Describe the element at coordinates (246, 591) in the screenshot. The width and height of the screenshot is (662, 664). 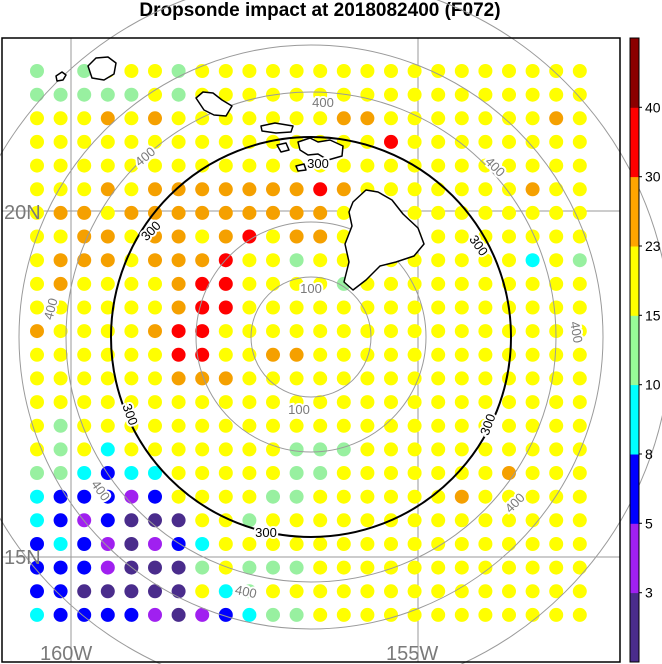
I see `ring-label-400-bottom: 400` at that location.